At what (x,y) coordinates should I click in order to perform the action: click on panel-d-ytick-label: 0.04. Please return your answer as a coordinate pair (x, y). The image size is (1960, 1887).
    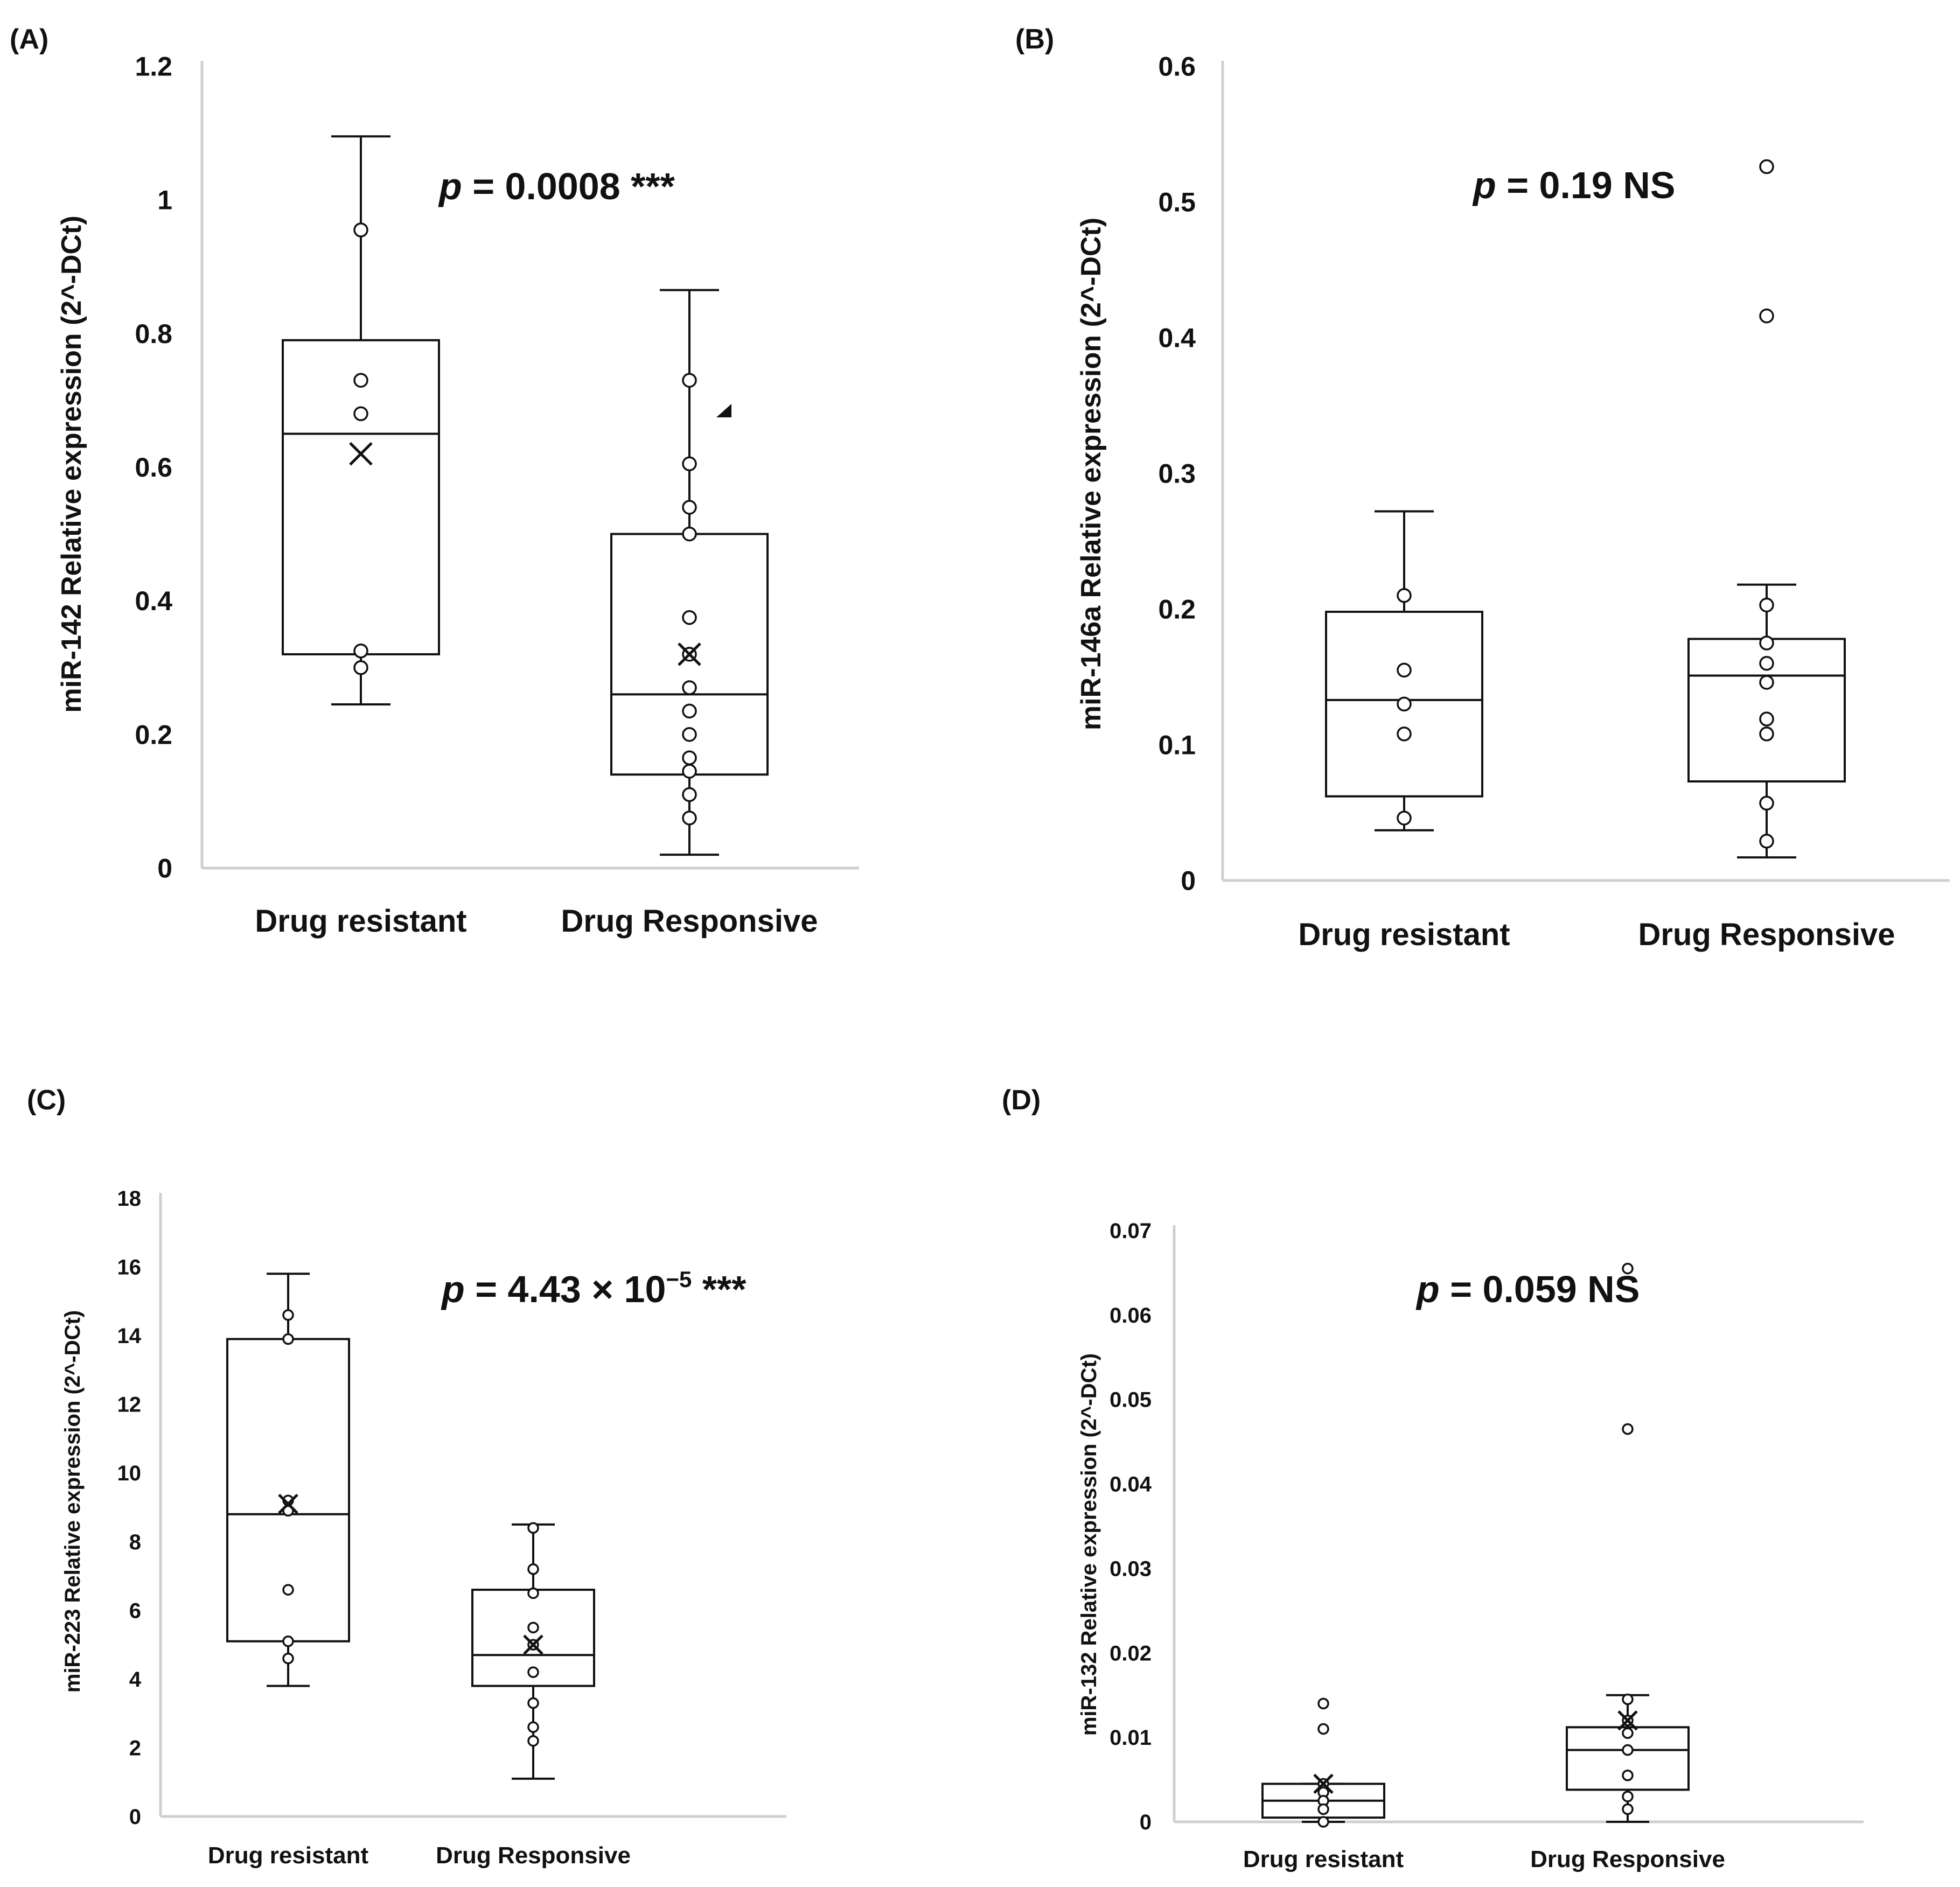
    Looking at the image, I should click on (1131, 1485).